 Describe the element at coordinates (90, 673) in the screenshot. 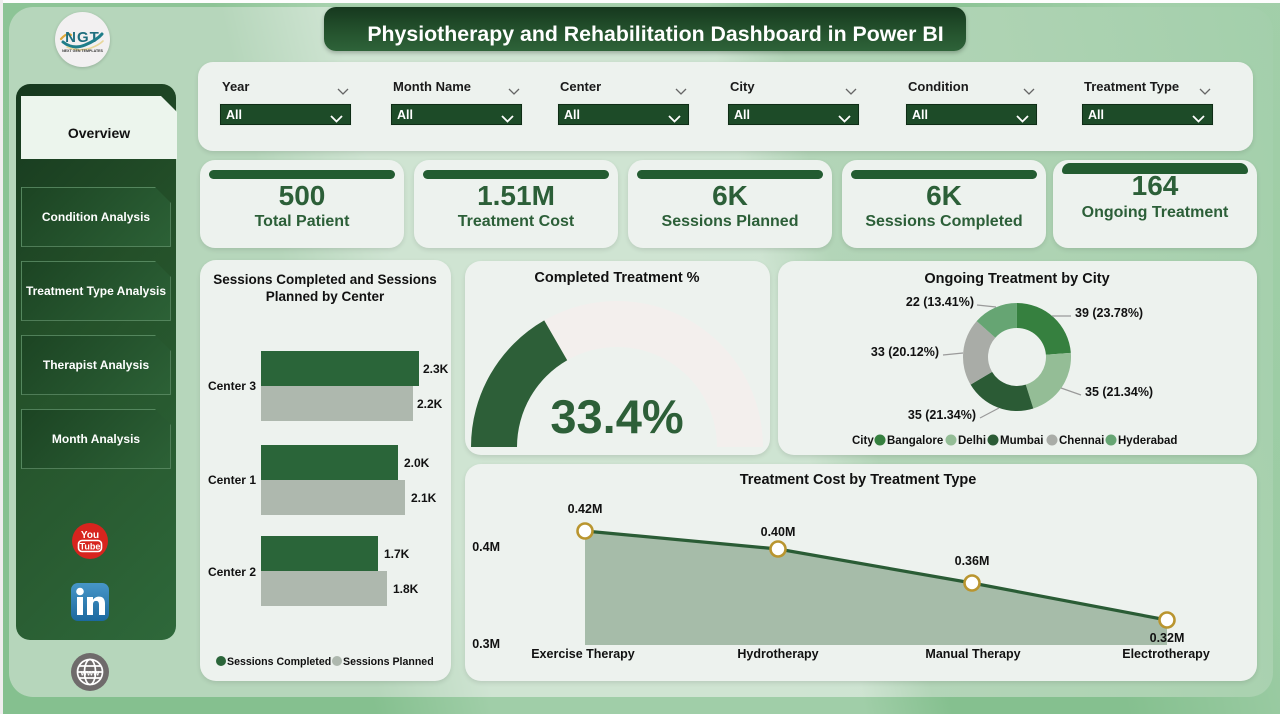

I see `svg-text: www` at that location.